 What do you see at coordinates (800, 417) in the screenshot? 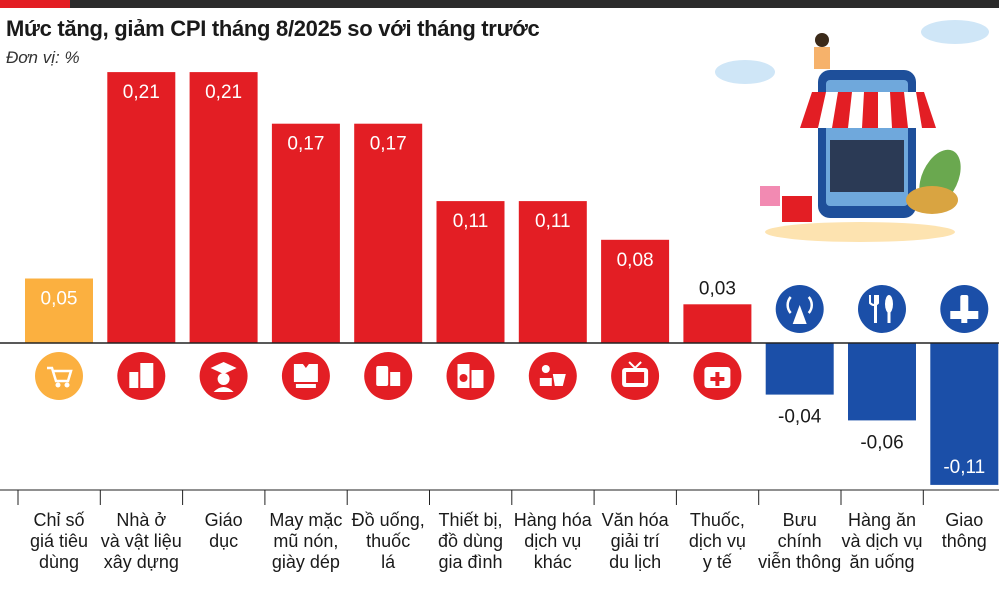
I see `data-label: -0,04` at bounding box center [800, 417].